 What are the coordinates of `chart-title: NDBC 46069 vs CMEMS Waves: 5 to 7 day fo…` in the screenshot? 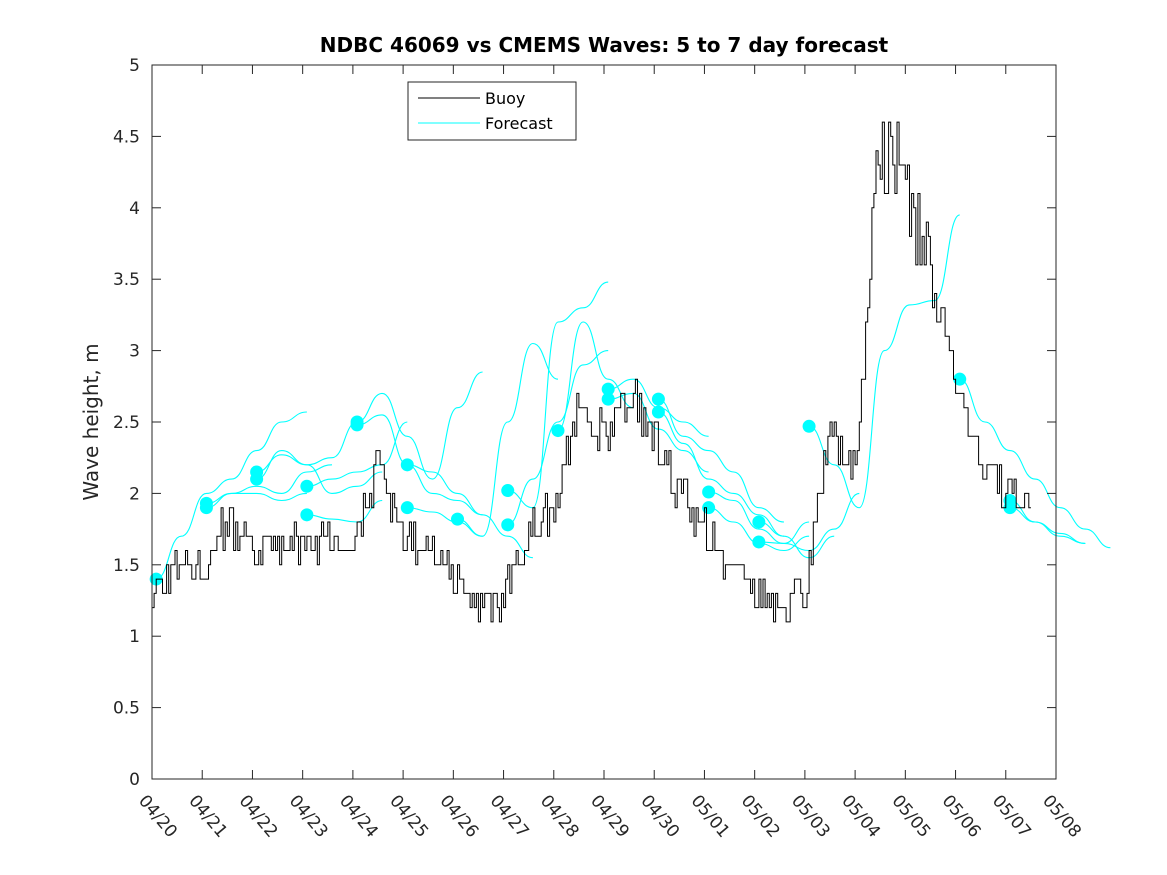 It's located at (604, 45).